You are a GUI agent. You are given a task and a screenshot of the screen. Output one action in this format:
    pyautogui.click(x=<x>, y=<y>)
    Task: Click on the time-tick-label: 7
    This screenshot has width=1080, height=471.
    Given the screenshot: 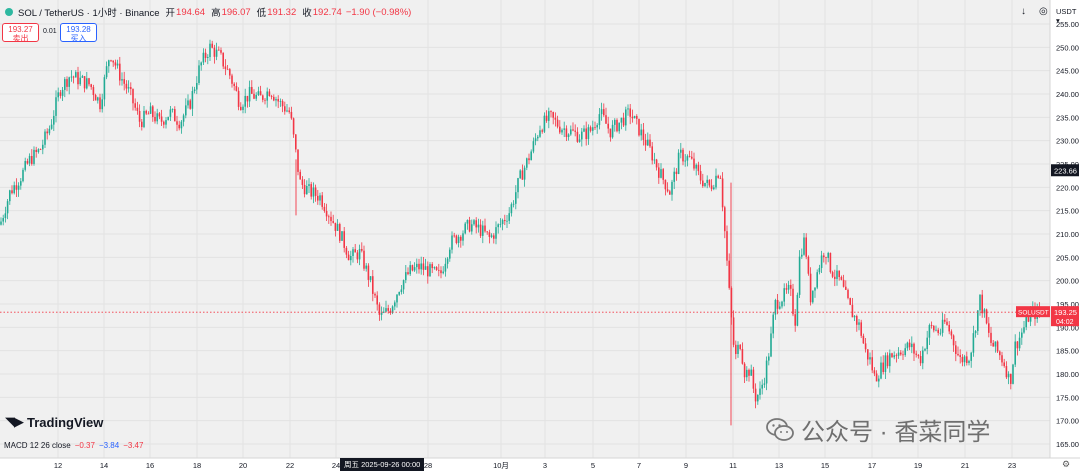 What is the action you would take?
    pyautogui.click(x=639, y=465)
    